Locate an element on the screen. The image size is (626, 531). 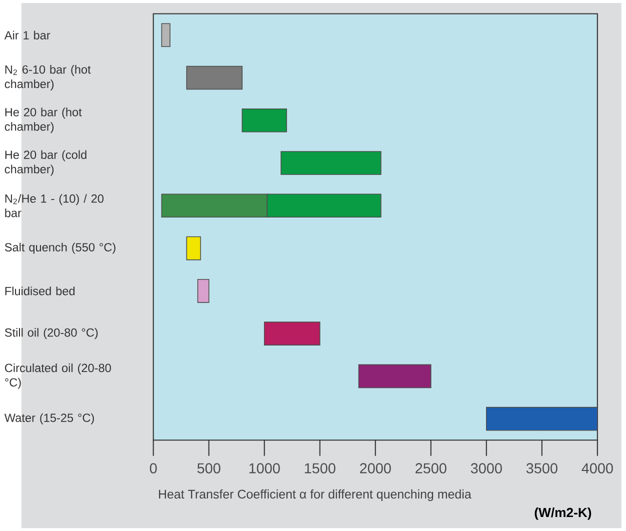
y-tick-label: He 20 bar (cold chamber) is located at coordinates (45, 163).